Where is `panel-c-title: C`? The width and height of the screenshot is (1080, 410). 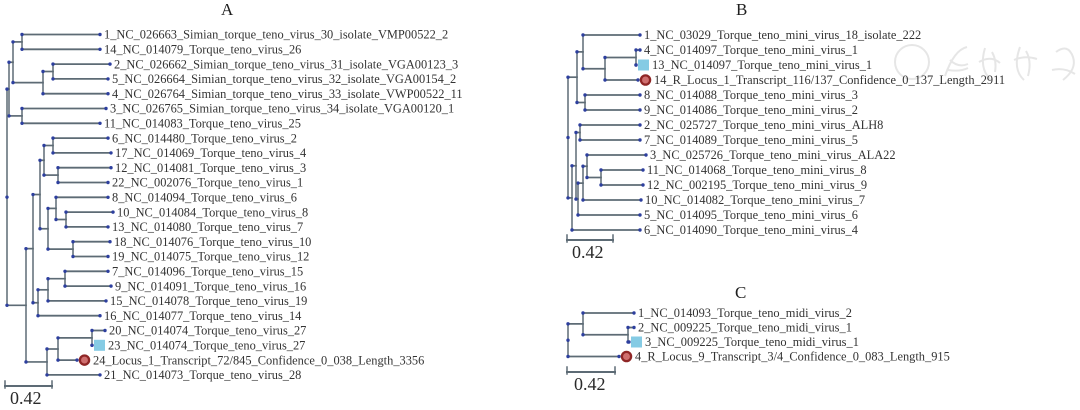
panel-c-title: C is located at coordinates (741, 292).